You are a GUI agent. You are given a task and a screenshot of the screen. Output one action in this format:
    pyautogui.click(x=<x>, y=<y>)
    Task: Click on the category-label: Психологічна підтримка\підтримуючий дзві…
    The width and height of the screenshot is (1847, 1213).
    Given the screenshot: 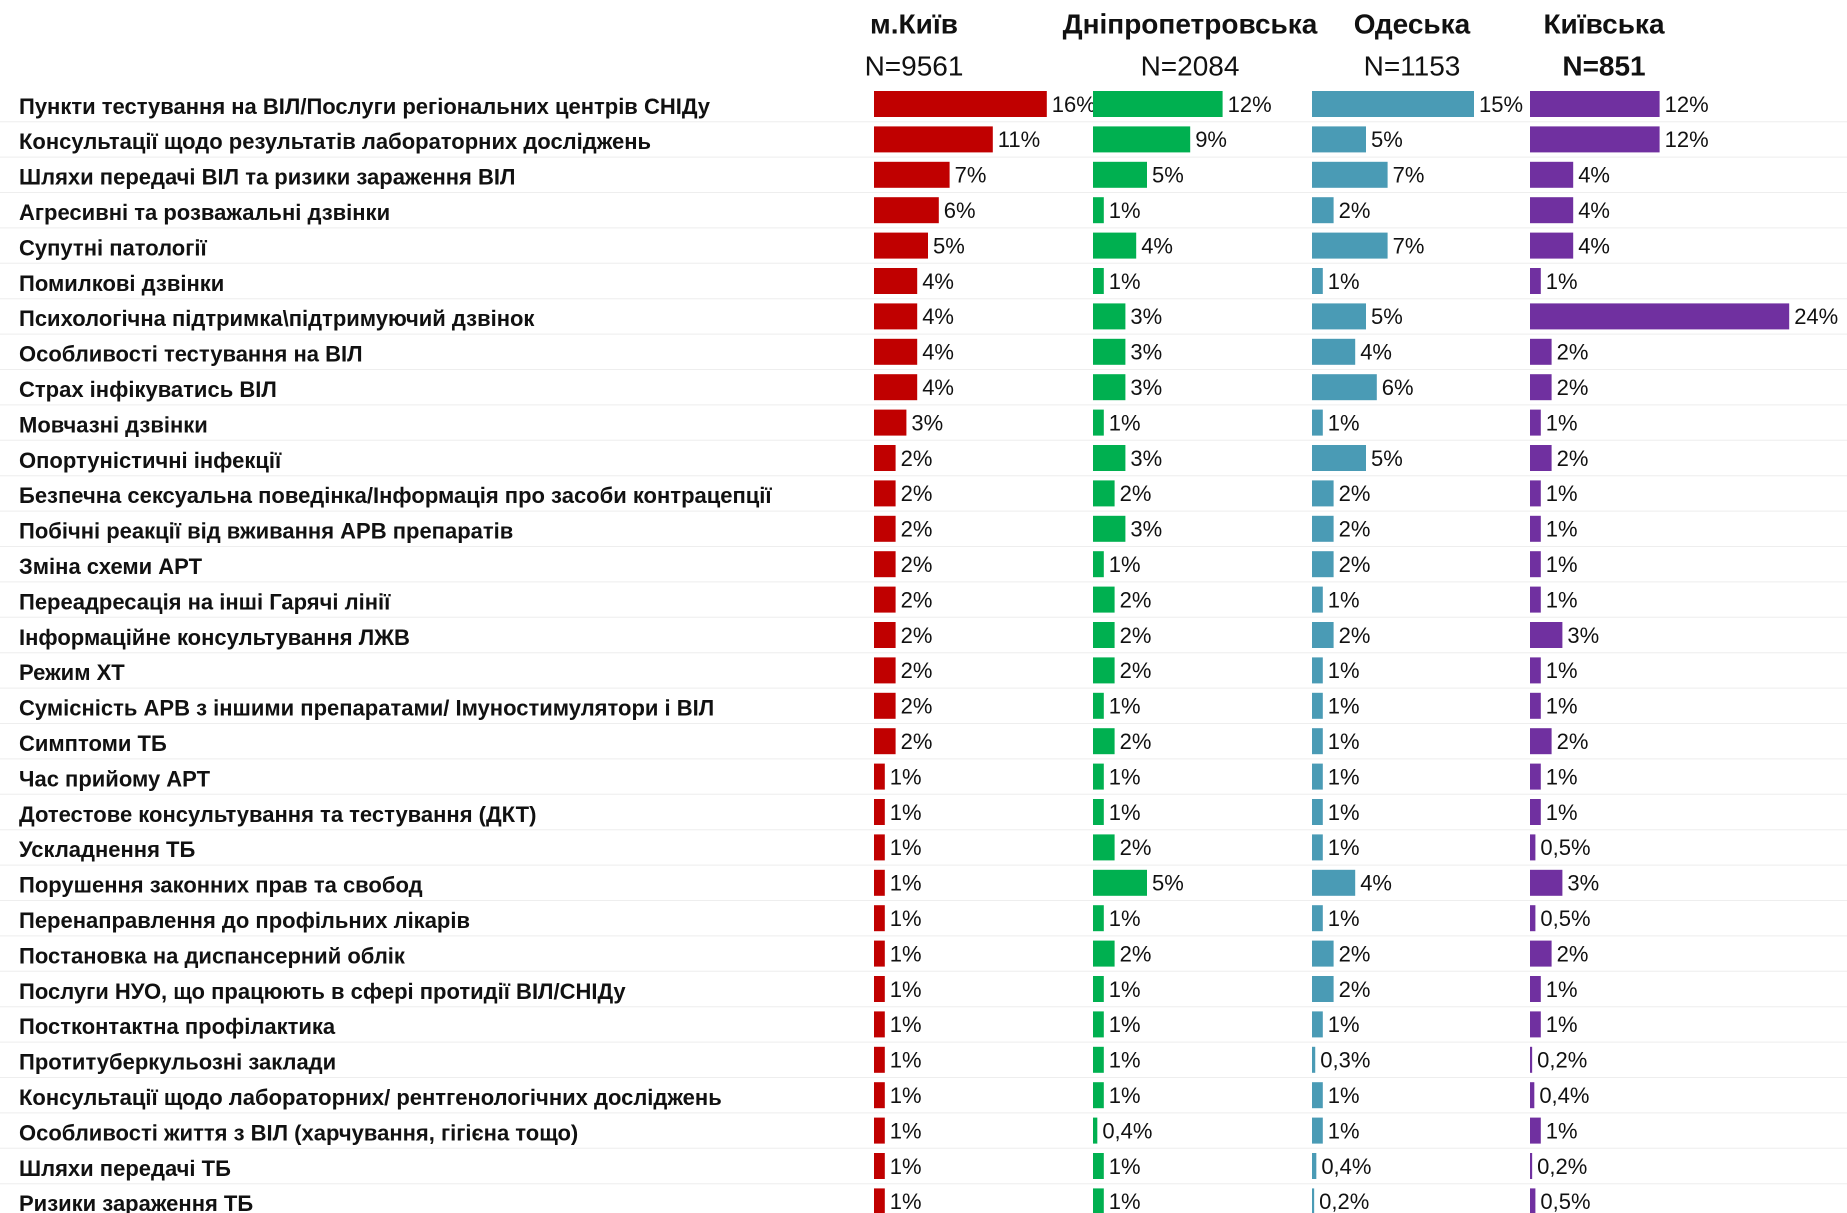 What is the action you would take?
    pyautogui.click(x=277, y=318)
    